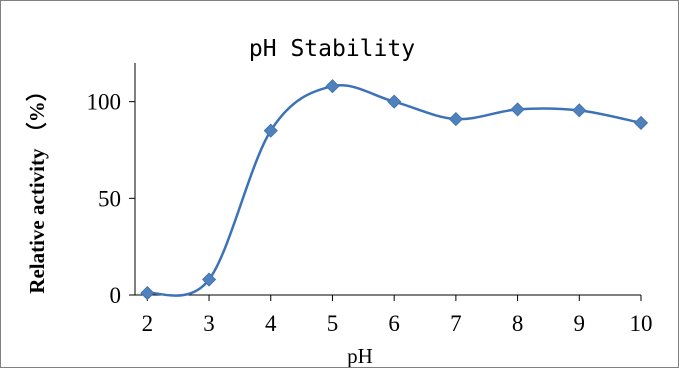  I want to click on x-tick-label: 2, so click(148, 323).